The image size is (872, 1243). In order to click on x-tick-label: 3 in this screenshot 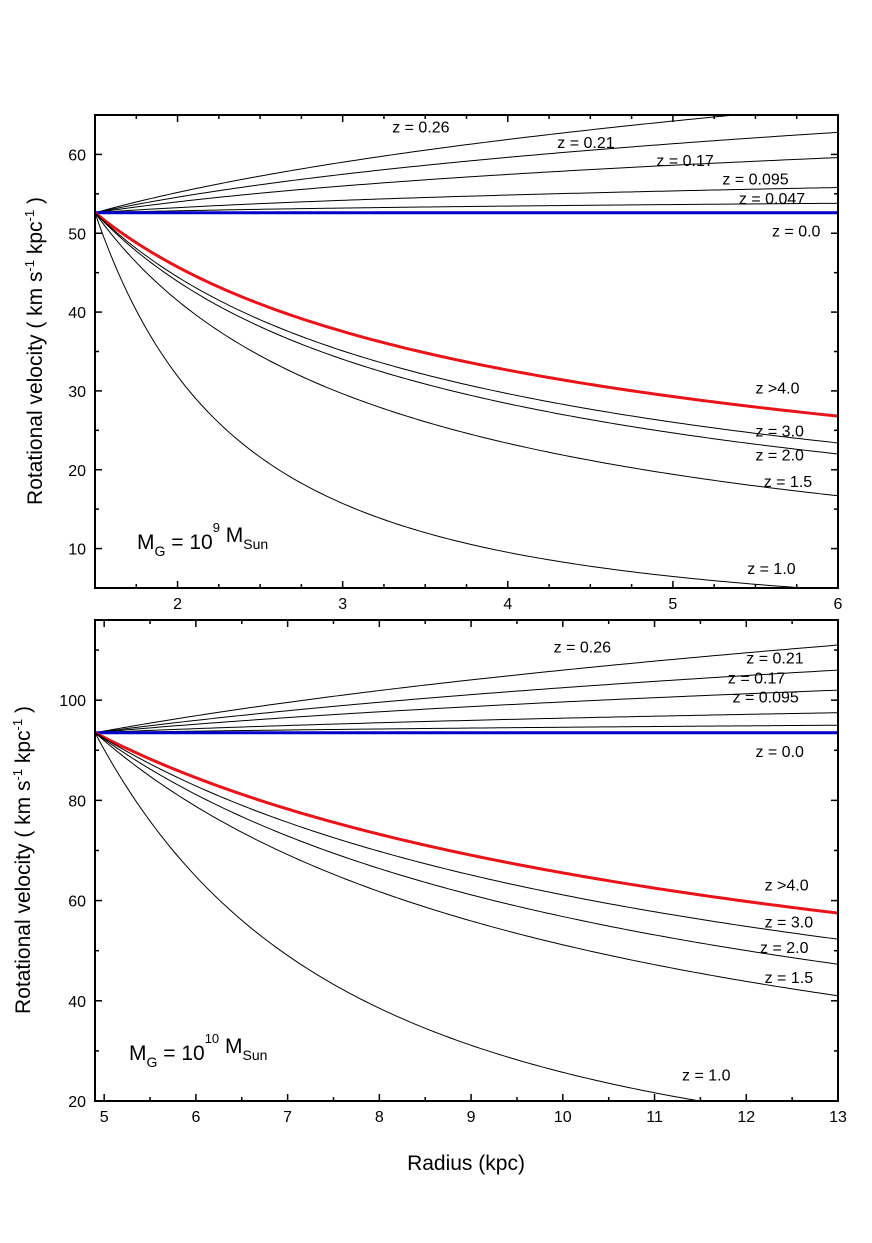, I will do `click(342, 604)`.